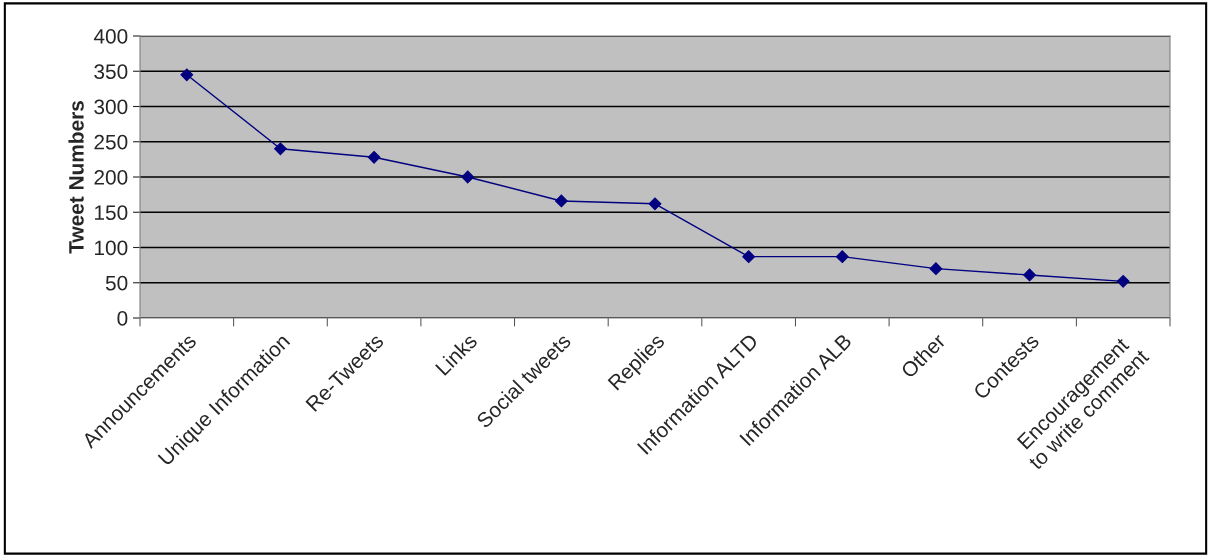  What do you see at coordinates (122, 318) in the screenshot?
I see `y-tick-label: 0` at bounding box center [122, 318].